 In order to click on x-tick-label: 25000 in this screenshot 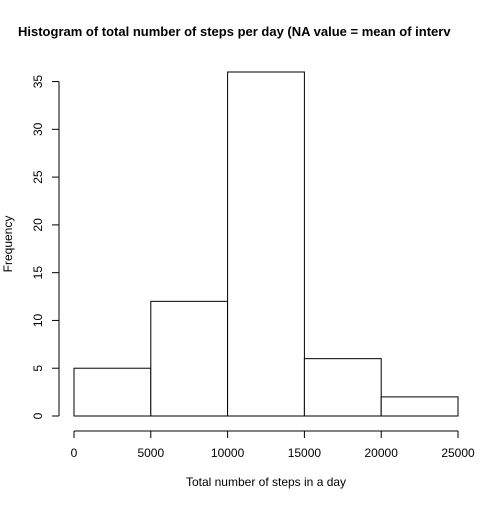, I will do `click(458, 453)`.